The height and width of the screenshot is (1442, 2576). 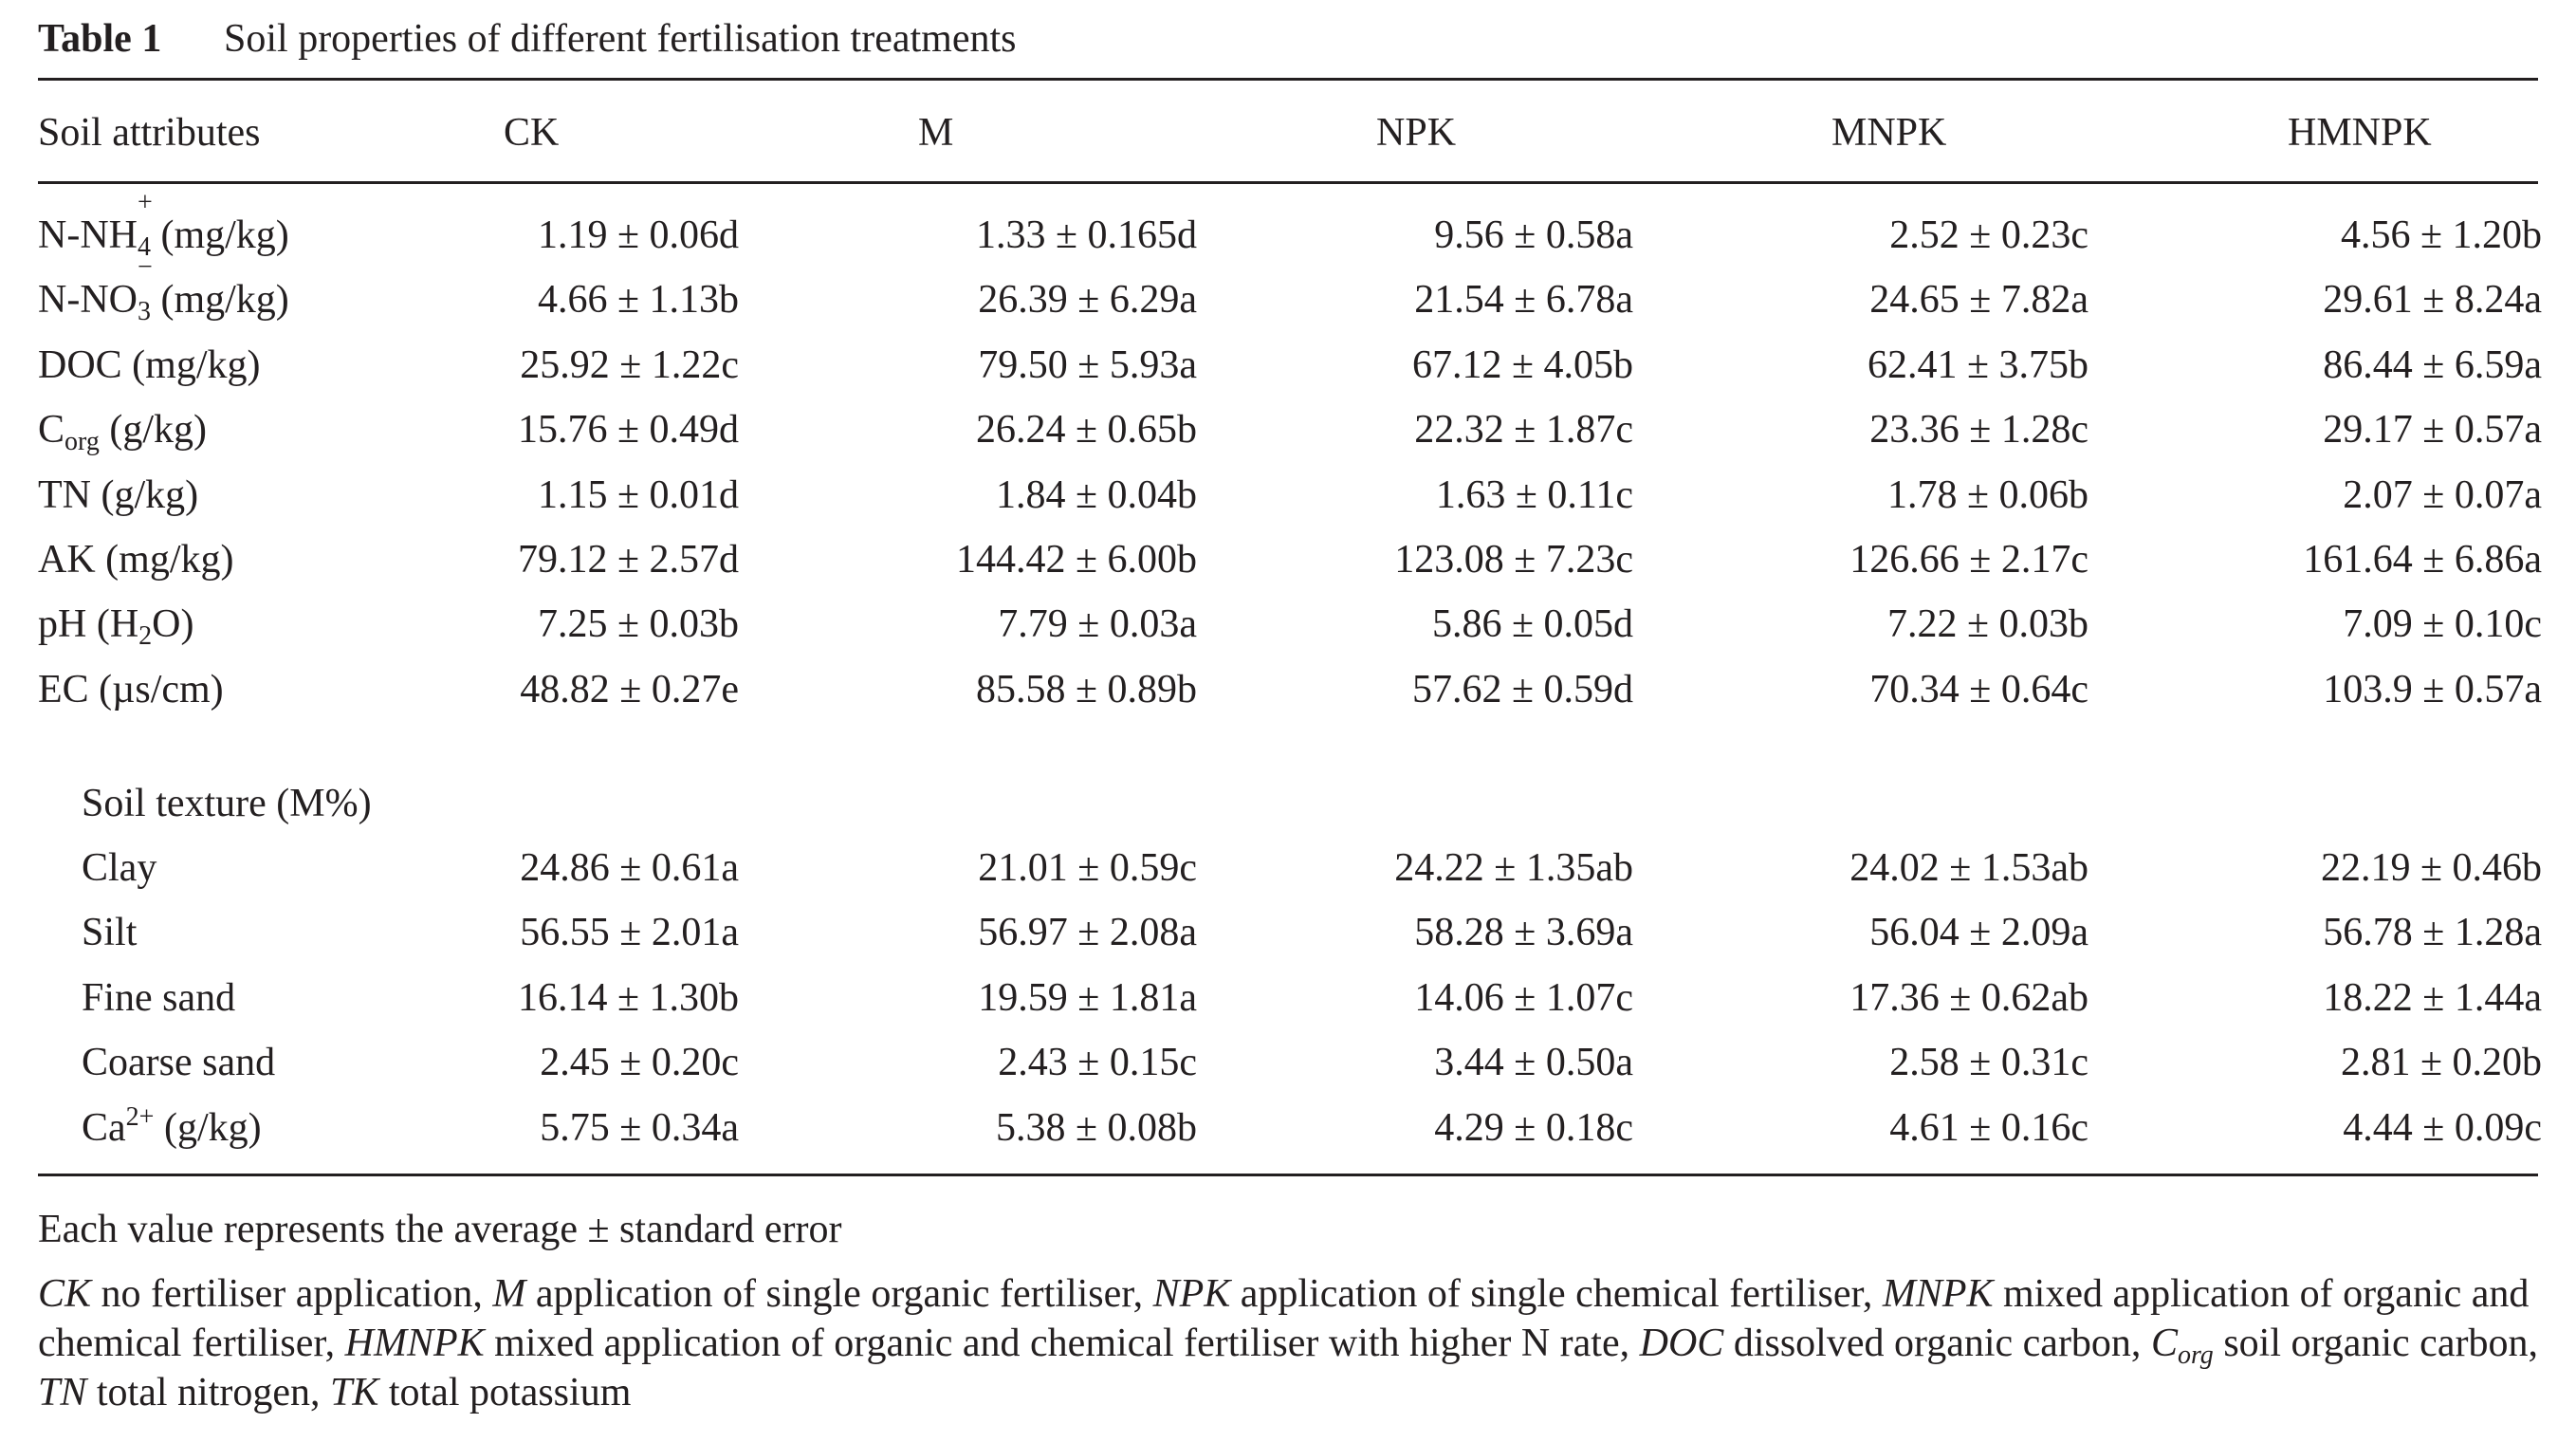 What do you see at coordinates (219, 300) in the screenshot?
I see `row-label-unit: (mg/kg)` at bounding box center [219, 300].